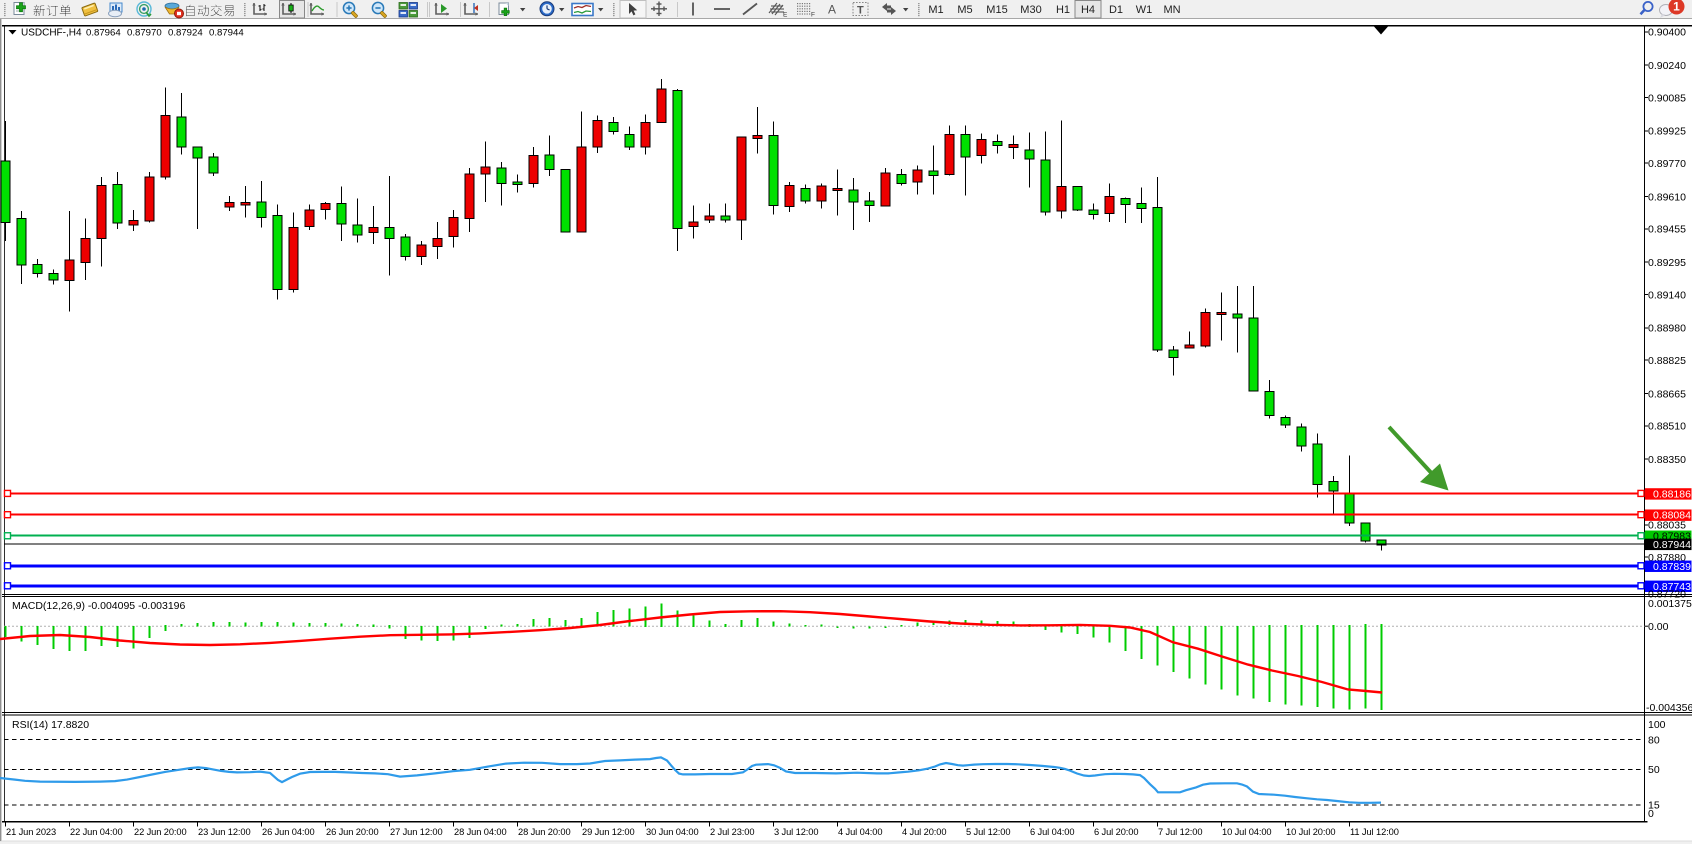 The height and width of the screenshot is (844, 1692). What do you see at coordinates (31, 832) in the screenshot?
I see `svg-text: 21 Jun 2023` at bounding box center [31, 832].